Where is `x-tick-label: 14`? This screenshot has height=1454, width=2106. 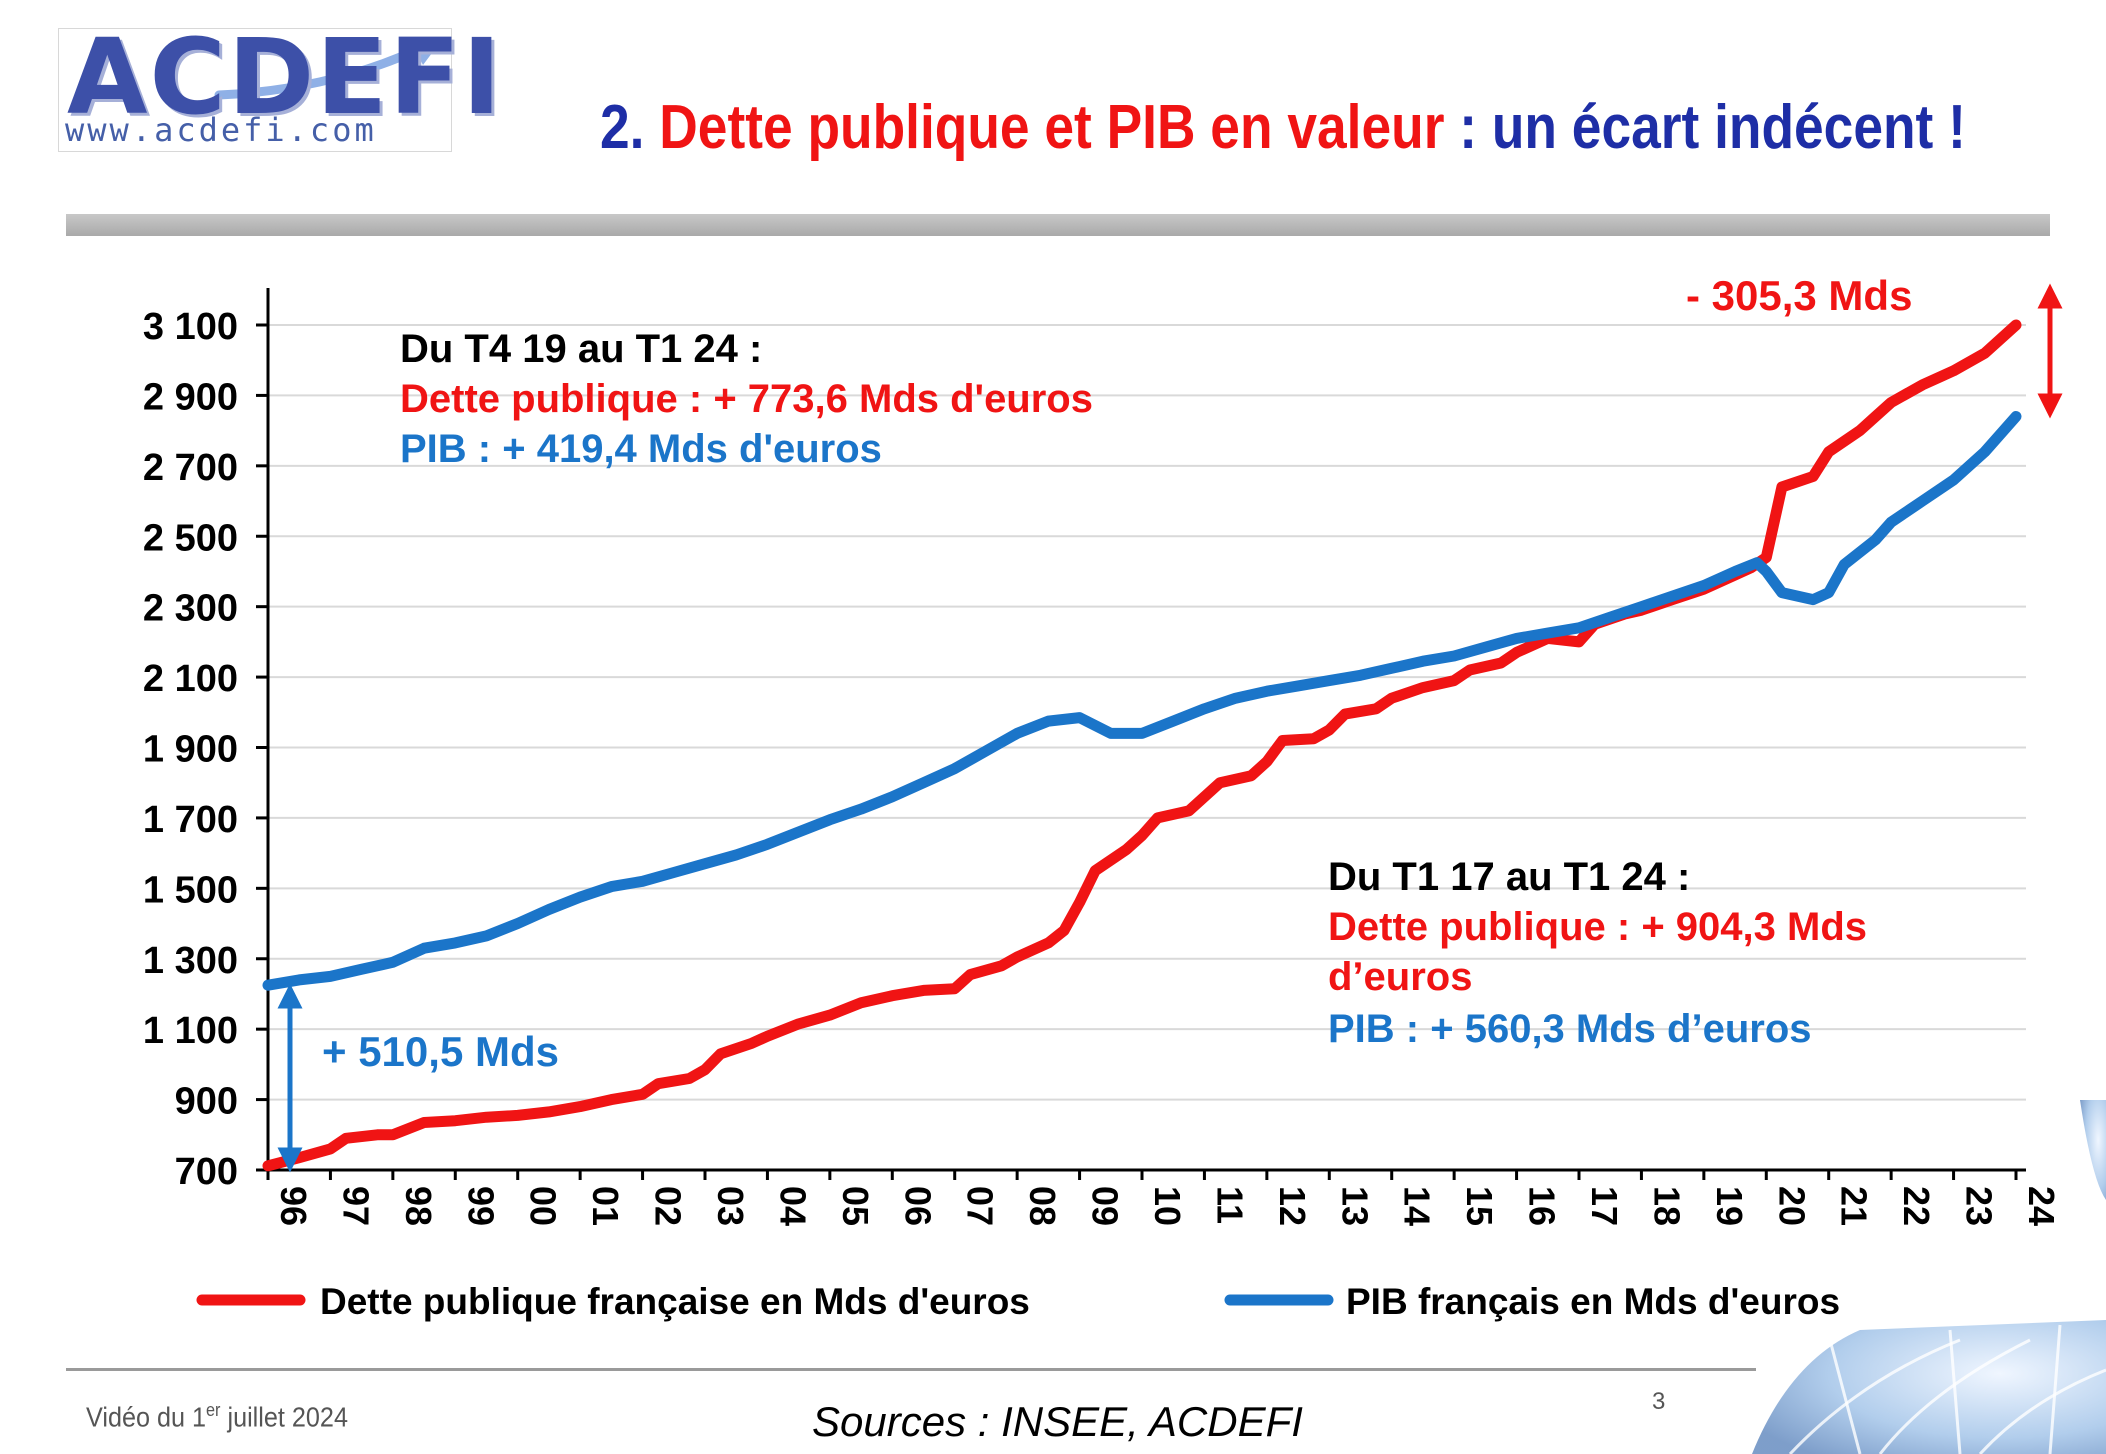
x-tick-label: 14 is located at coordinates (1417, 1206).